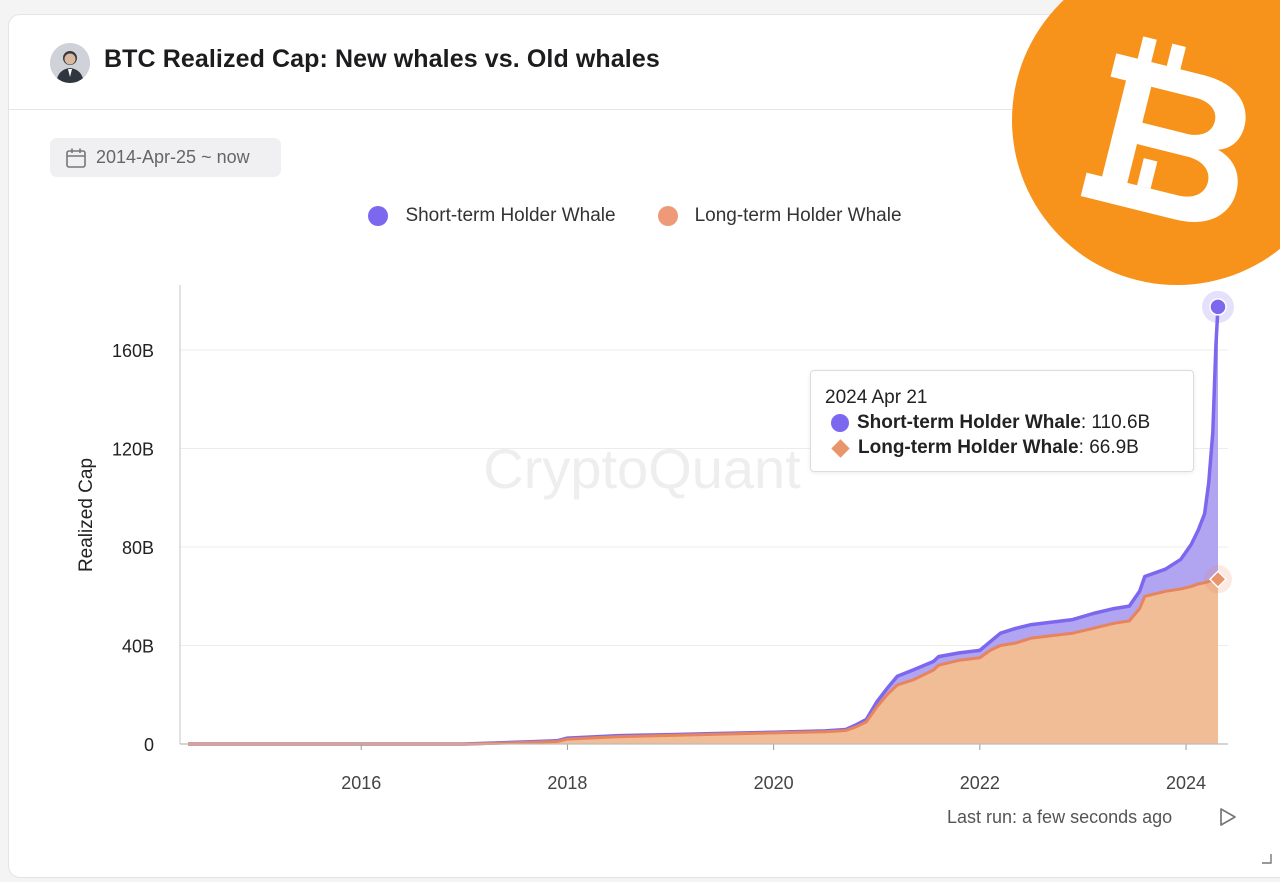  What do you see at coordinates (642, 468) in the screenshot?
I see `watermark: CryptoQuant` at bounding box center [642, 468].